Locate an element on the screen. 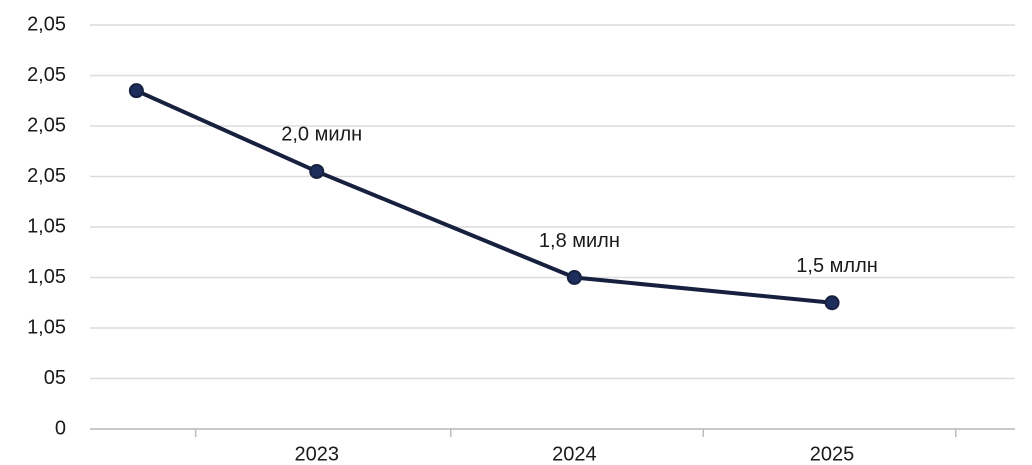  x-tick-label: 2023 is located at coordinates (316, 454).